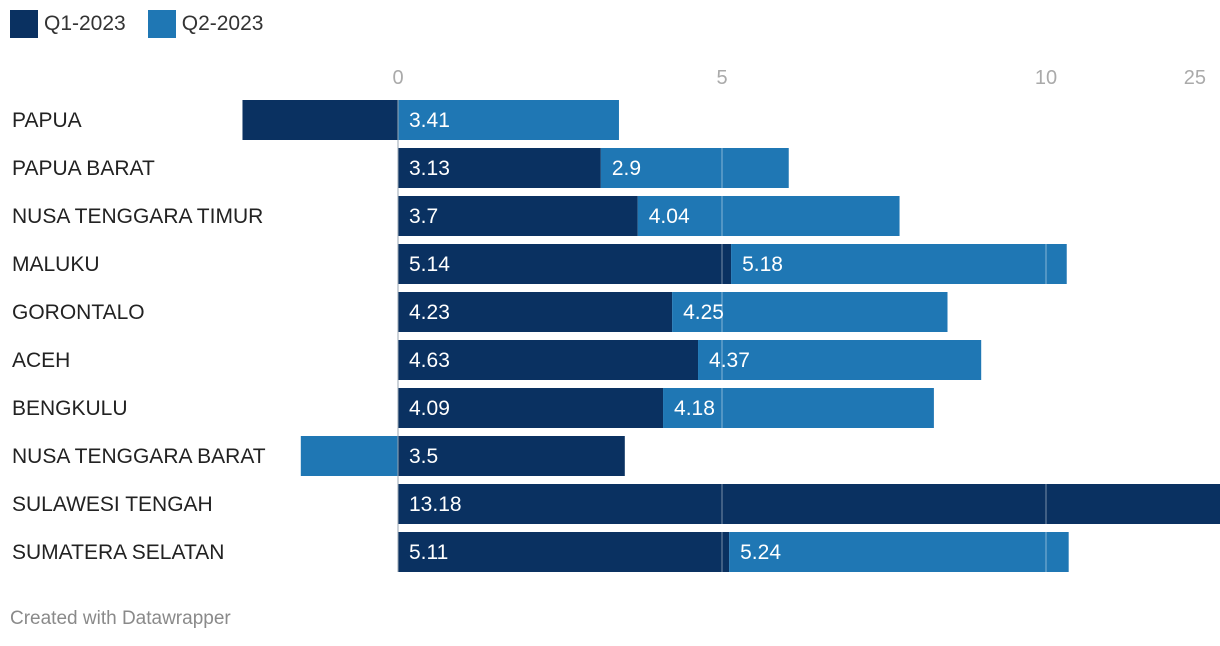 The width and height of the screenshot is (1220, 646). What do you see at coordinates (423, 216) in the screenshot?
I see `data-label-q1: 3.7` at bounding box center [423, 216].